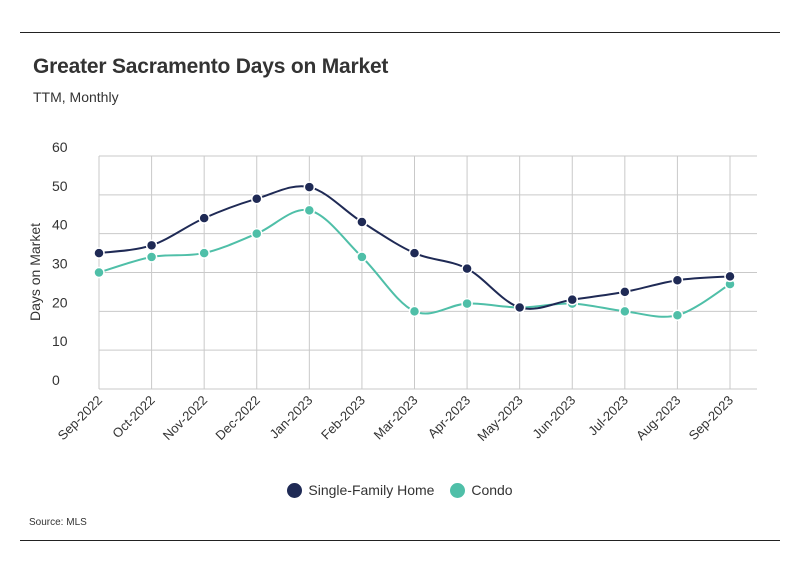 This screenshot has height=575, width=800. What do you see at coordinates (291, 417) in the screenshot?
I see `x-tick-label: Jan-2023` at bounding box center [291, 417].